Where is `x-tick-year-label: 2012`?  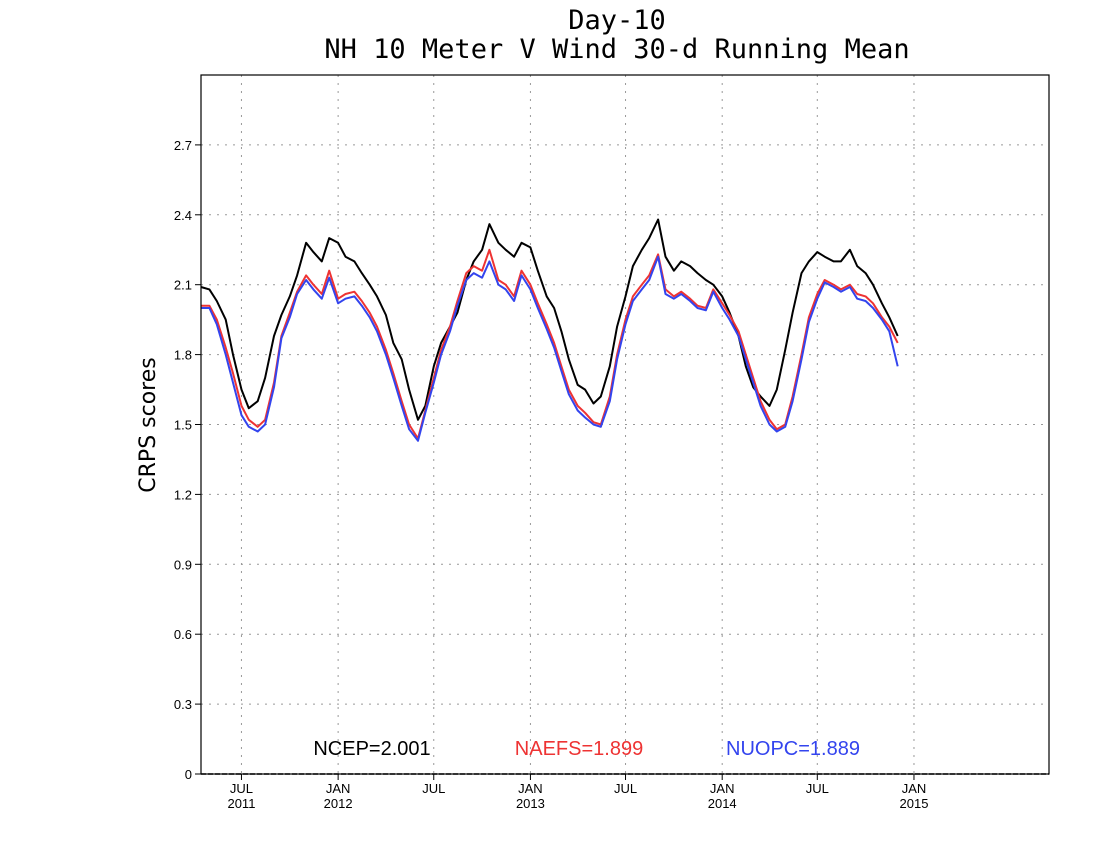
x-tick-year-label: 2012 is located at coordinates (338, 803).